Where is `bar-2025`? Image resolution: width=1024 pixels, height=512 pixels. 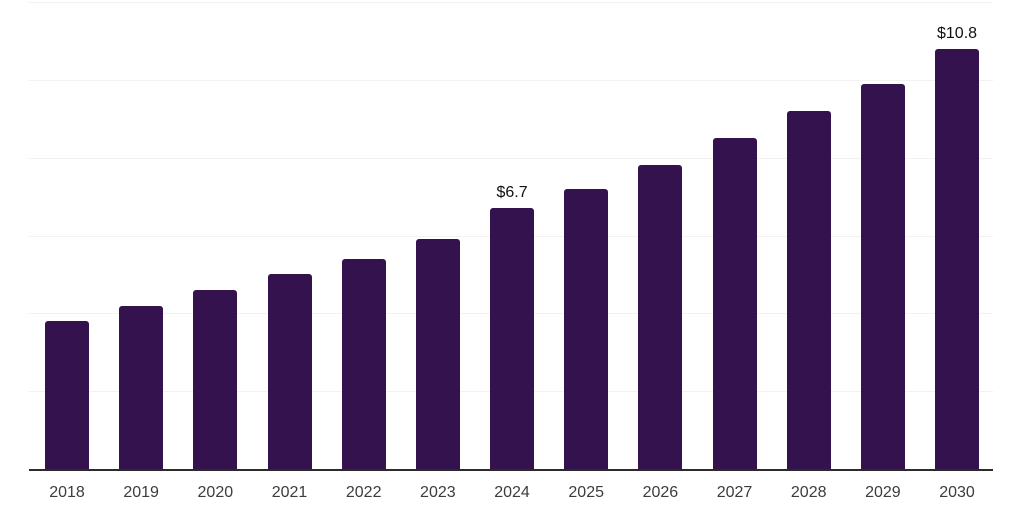 bar-2025 is located at coordinates (586, 328).